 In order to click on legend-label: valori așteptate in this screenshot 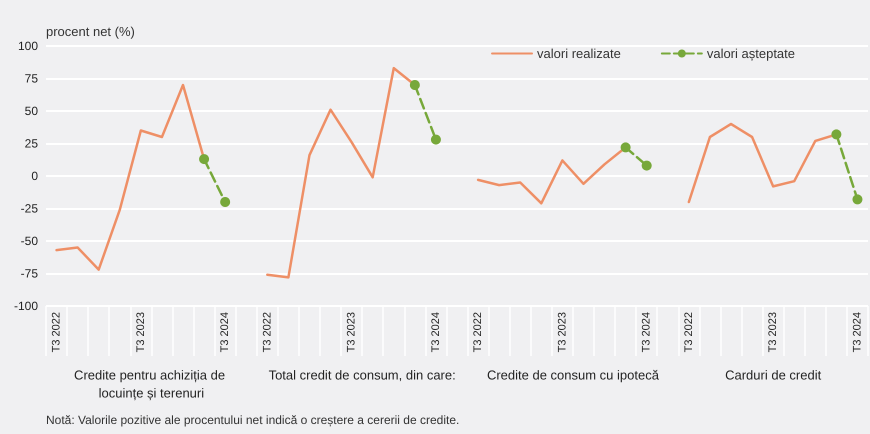, I will do `click(751, 53)`.